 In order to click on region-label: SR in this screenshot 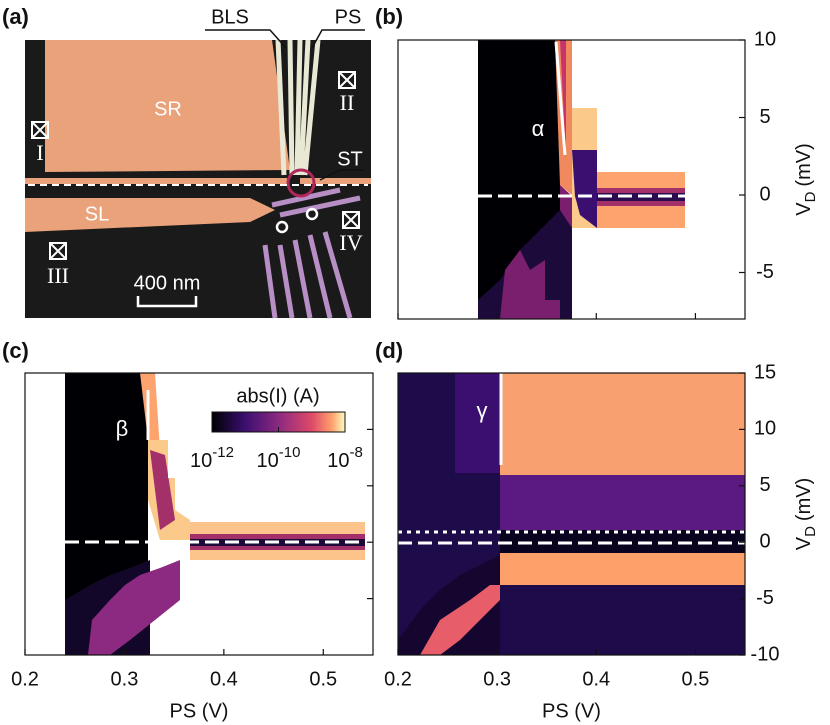, I will do `click(168, 109)`.